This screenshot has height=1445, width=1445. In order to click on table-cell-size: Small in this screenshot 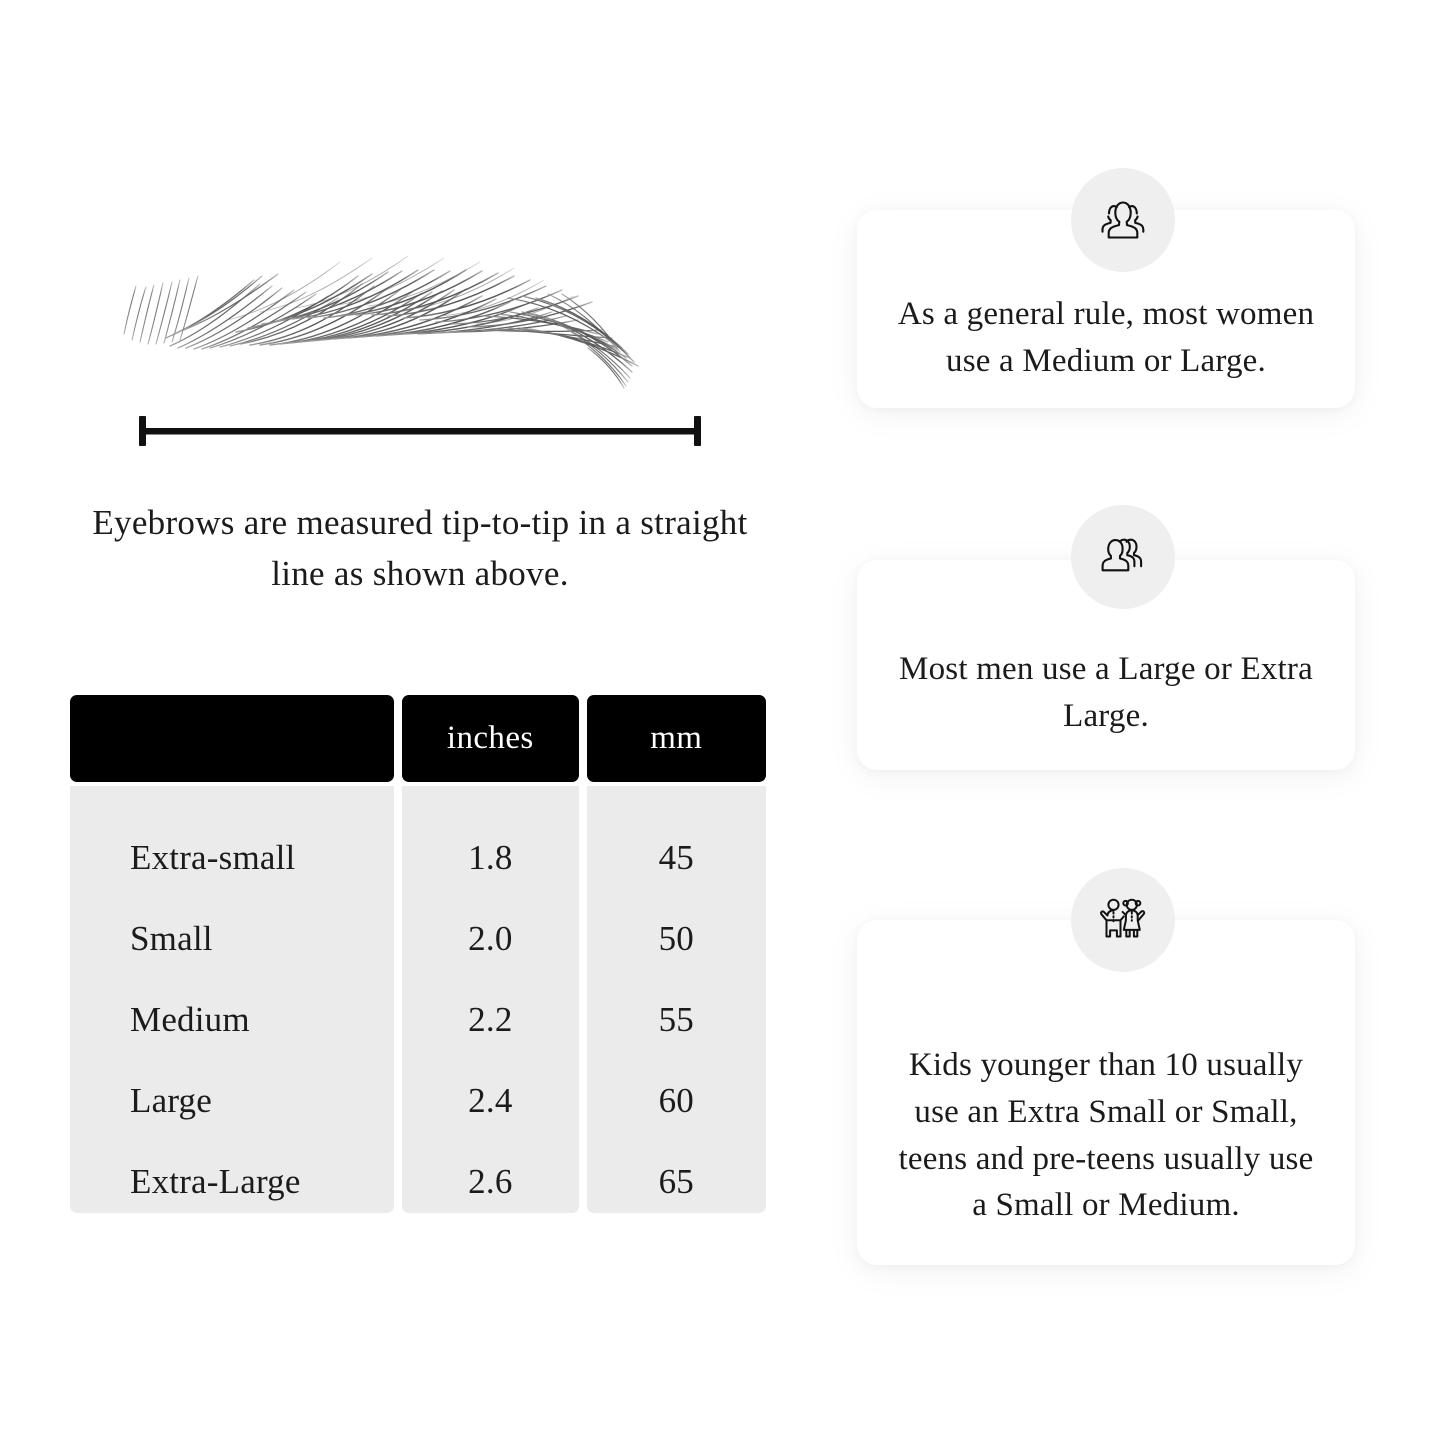, I will do `click(171, 938)`.